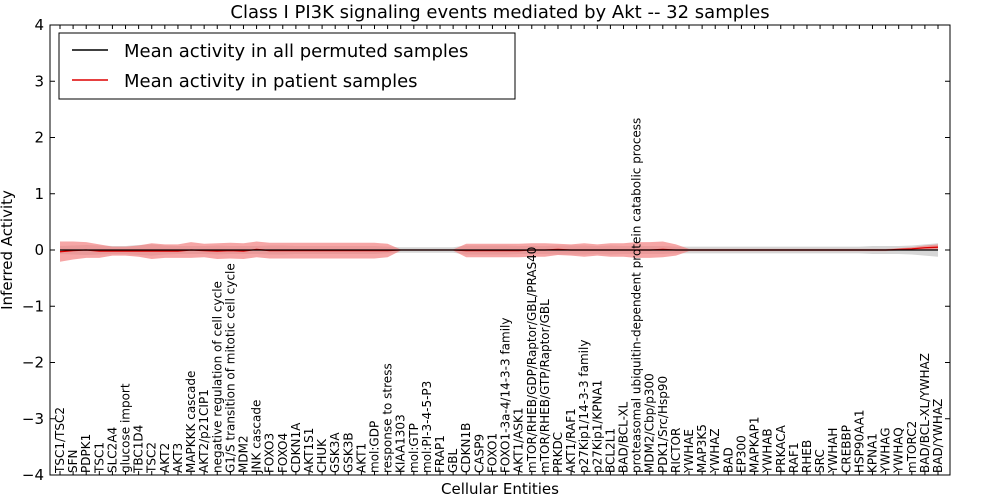 This screenshot has height=500, width=1000. Describe the element at coordinates (86, 453) in the screenshot. I see `x-tick-label: PDPK1` at that location.